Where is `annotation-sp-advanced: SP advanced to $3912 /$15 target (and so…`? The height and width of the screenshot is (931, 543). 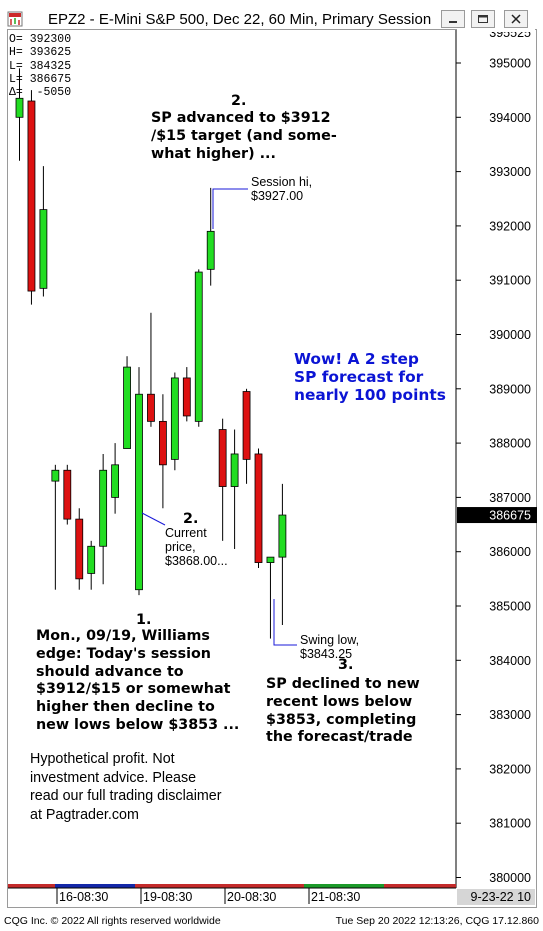
annotation-sp-advanced: SP advanced to $3912 /$15 target (and so… is located at coordinates (244, 136).